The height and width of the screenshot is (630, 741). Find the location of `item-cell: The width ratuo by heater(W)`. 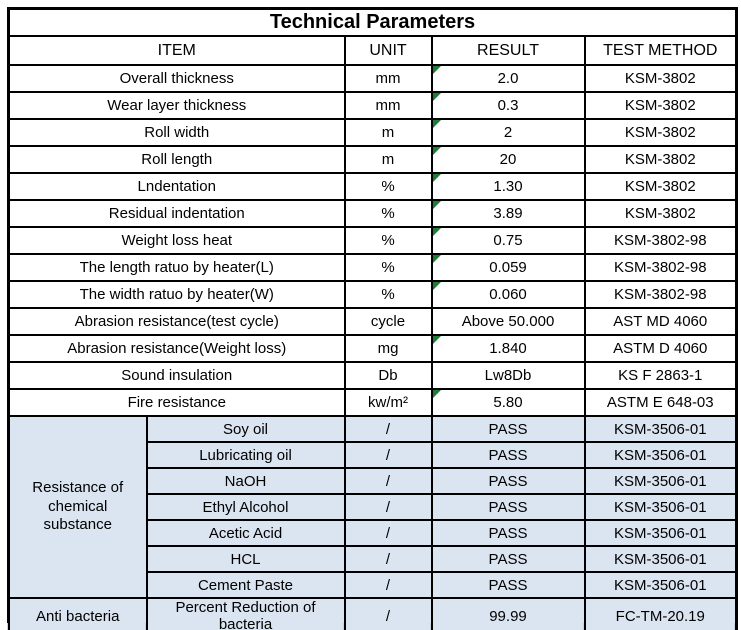

item-cell: The width ratuo by heater(W) is located at coordinates (176, 294).